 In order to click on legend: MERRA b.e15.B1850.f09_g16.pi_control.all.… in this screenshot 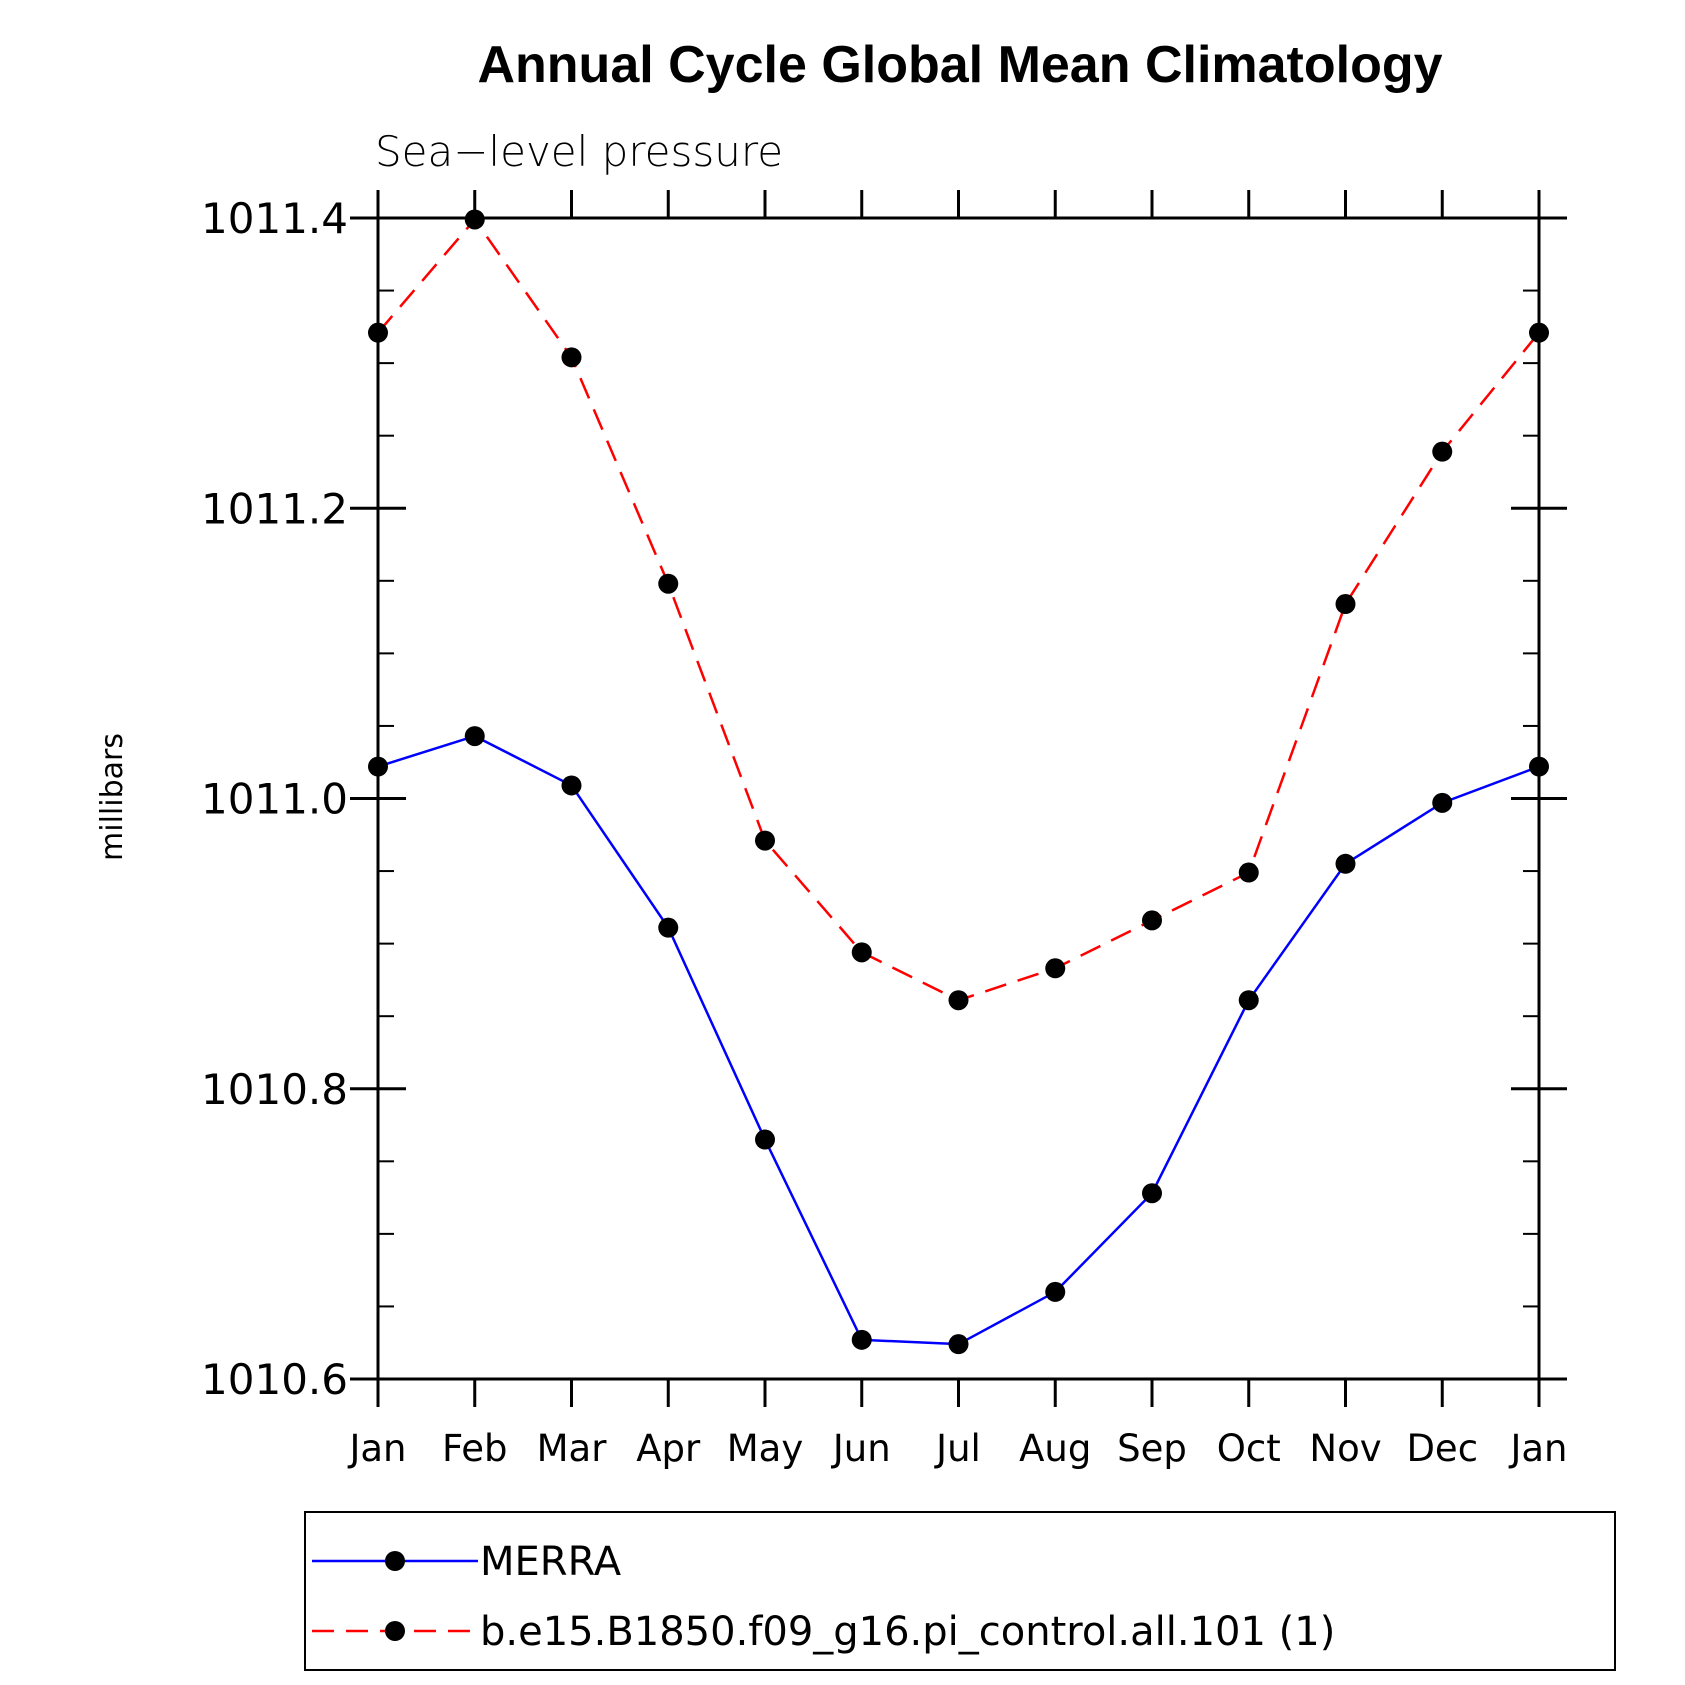, I will do `click(960, 1591)`.